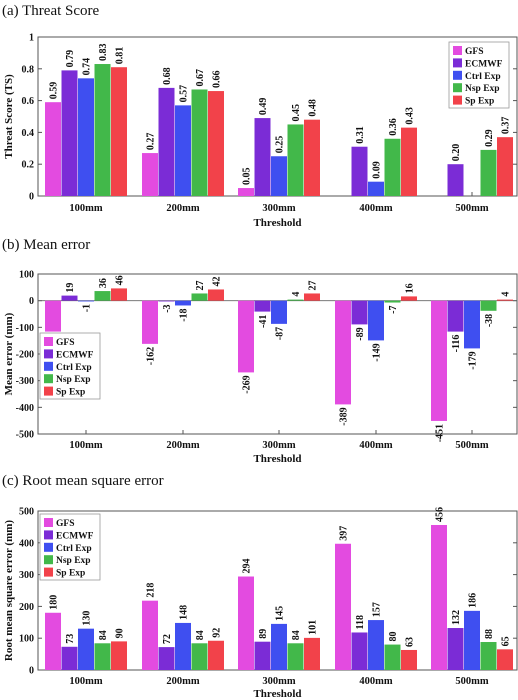  I want to click on data-label: -7, so click(393, 310).